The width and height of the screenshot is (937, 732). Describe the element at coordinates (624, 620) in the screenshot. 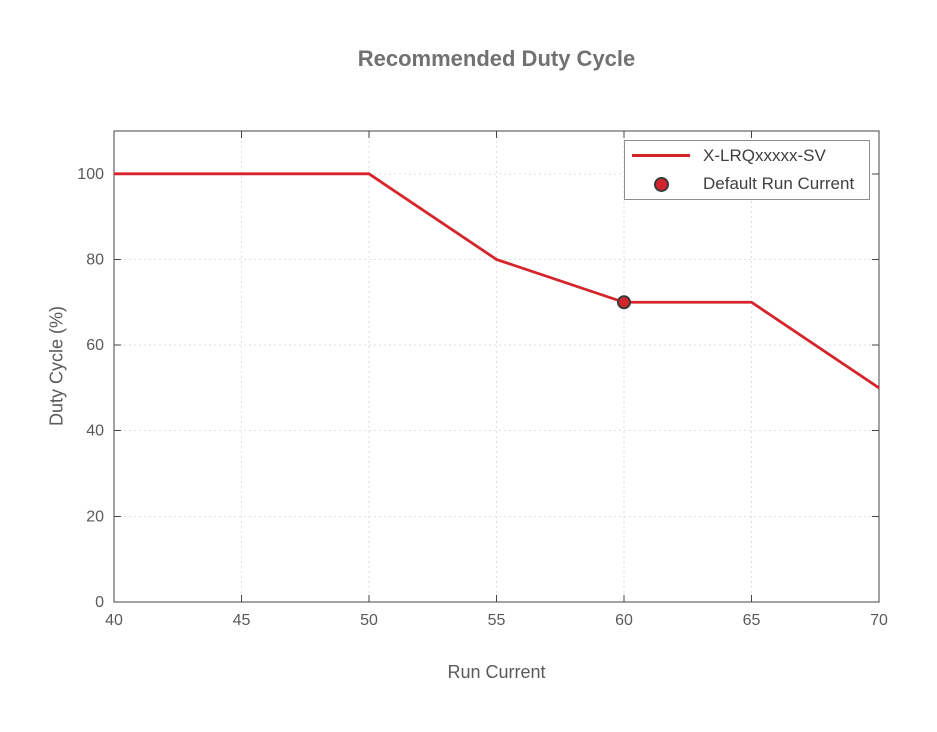

I see `x-tick-label: 60` at that location.